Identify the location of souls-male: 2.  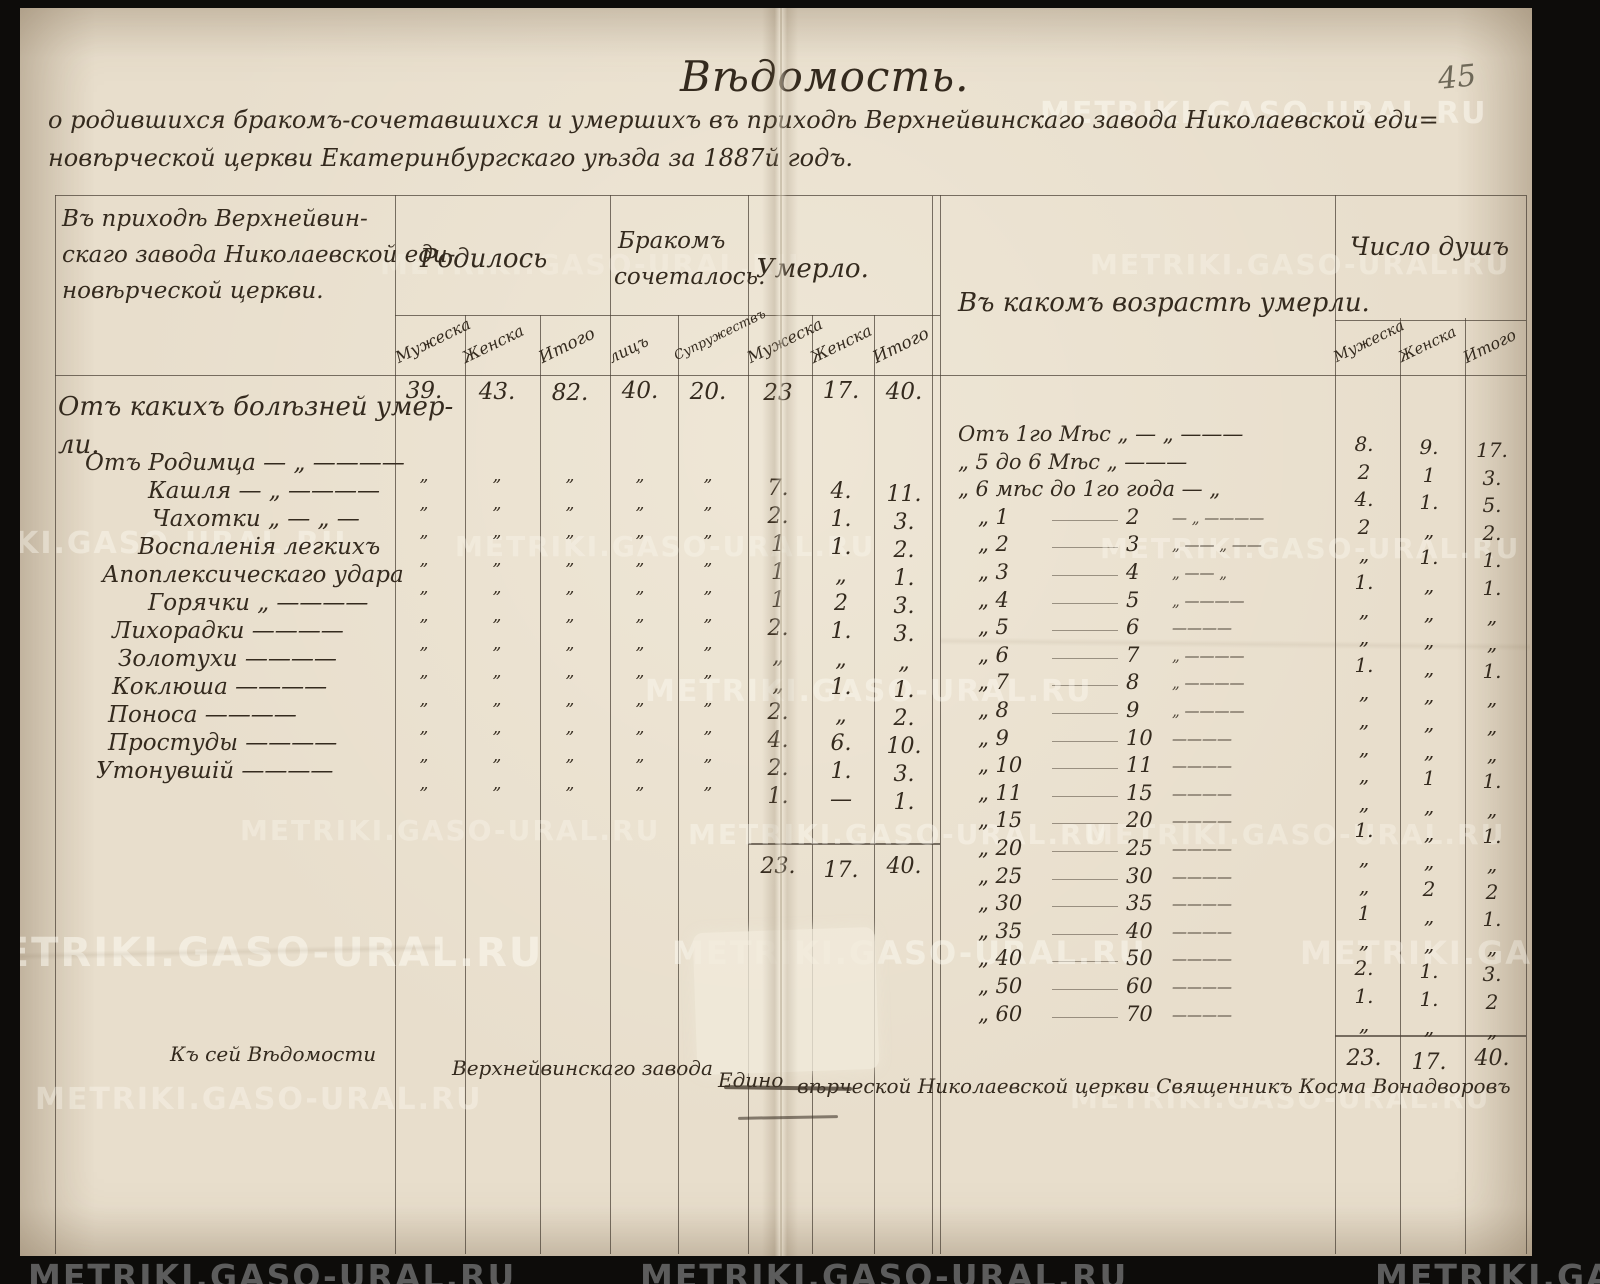
(1364, 471).